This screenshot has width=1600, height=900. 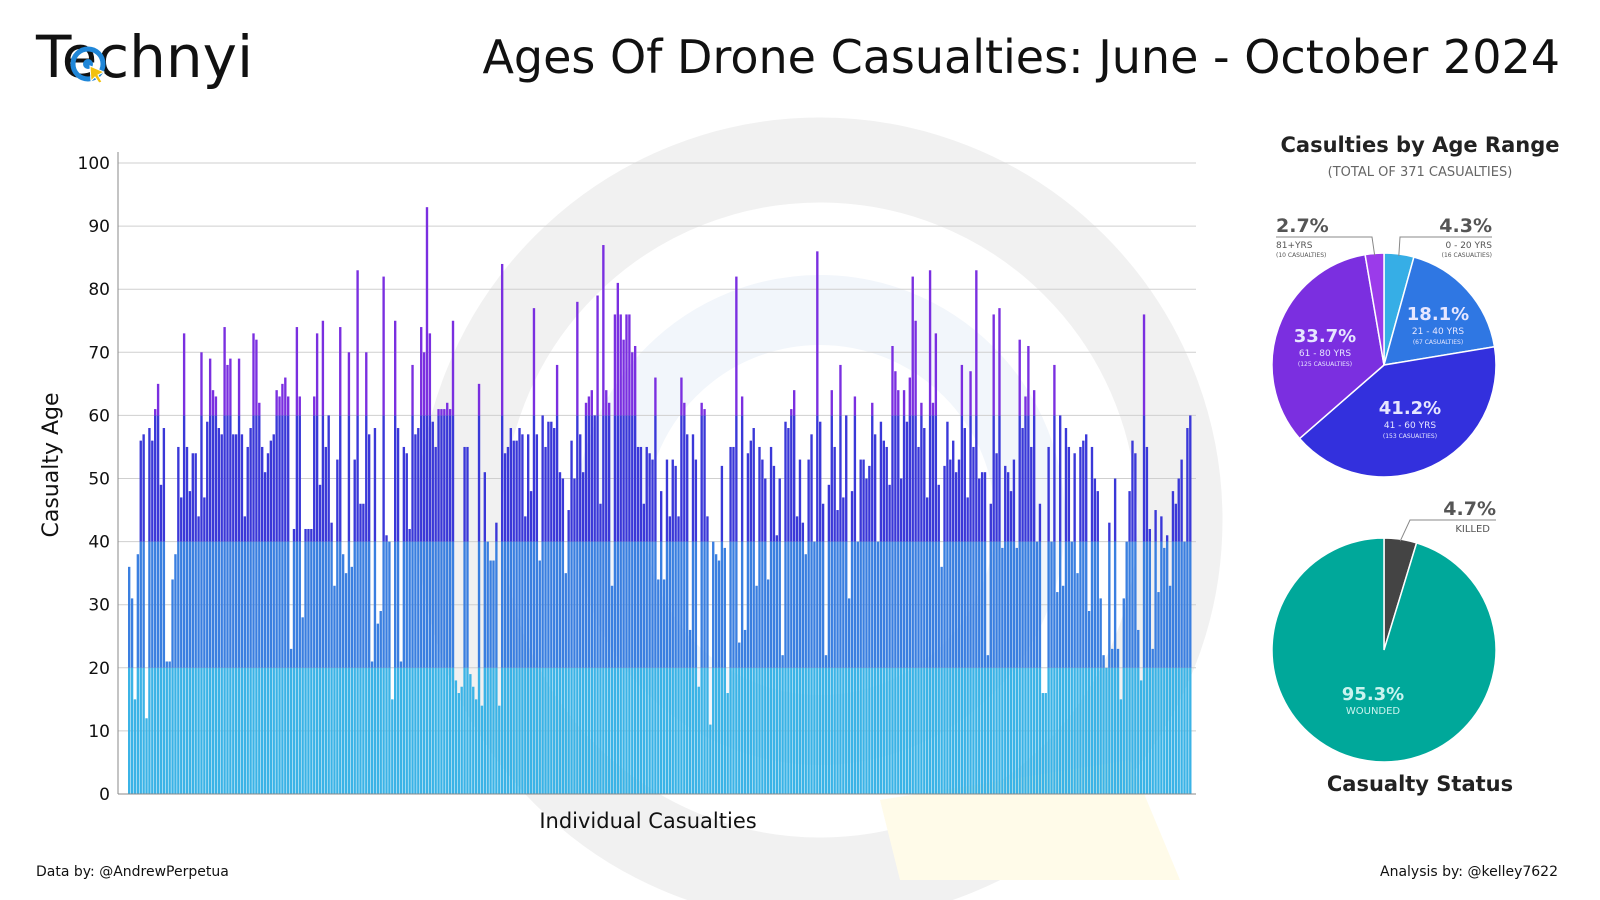 What do you see at coordinates (1420, 784) in the screenshot?
I see `status-pie-title: Casualty Status` at bounding box center [1420, 784].